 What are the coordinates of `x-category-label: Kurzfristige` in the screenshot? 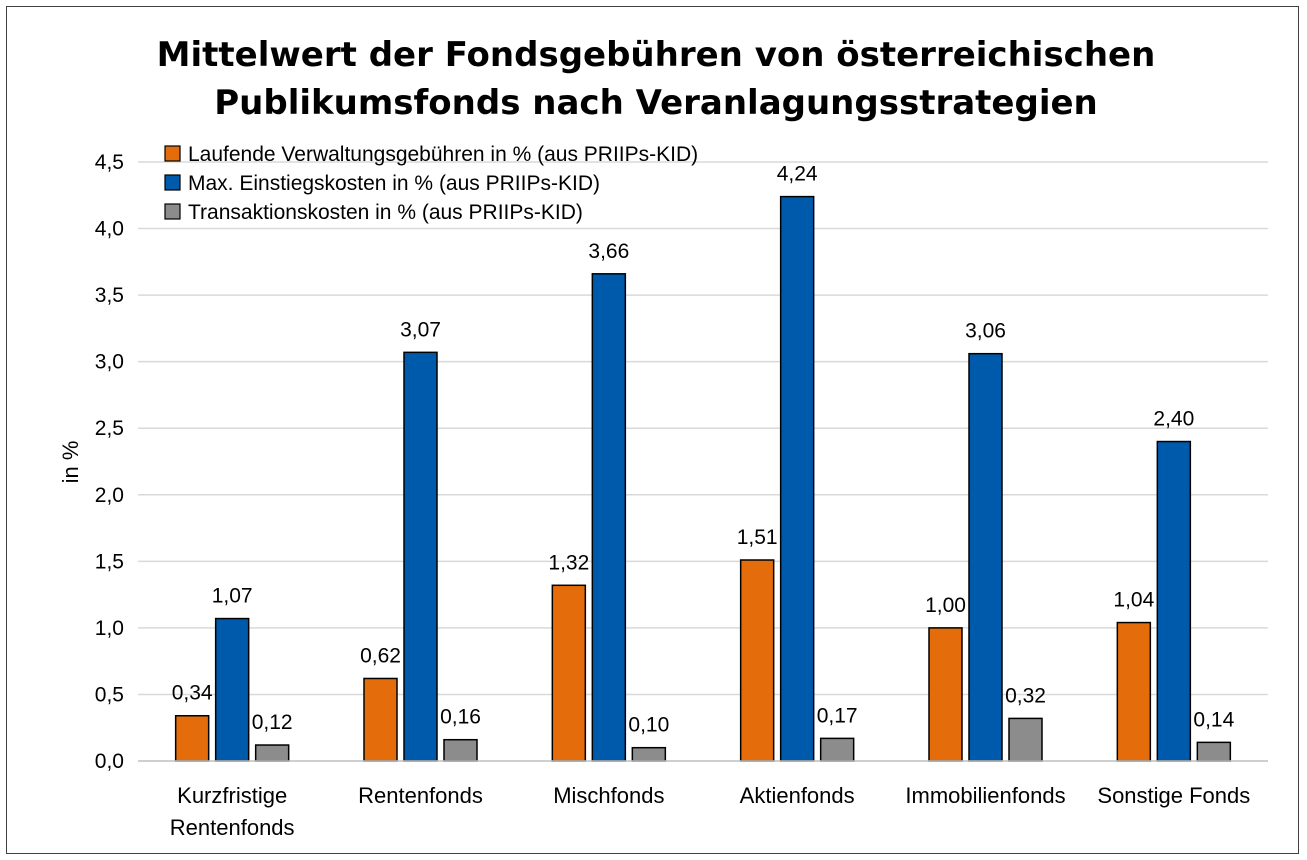 It's located at (232, 795).